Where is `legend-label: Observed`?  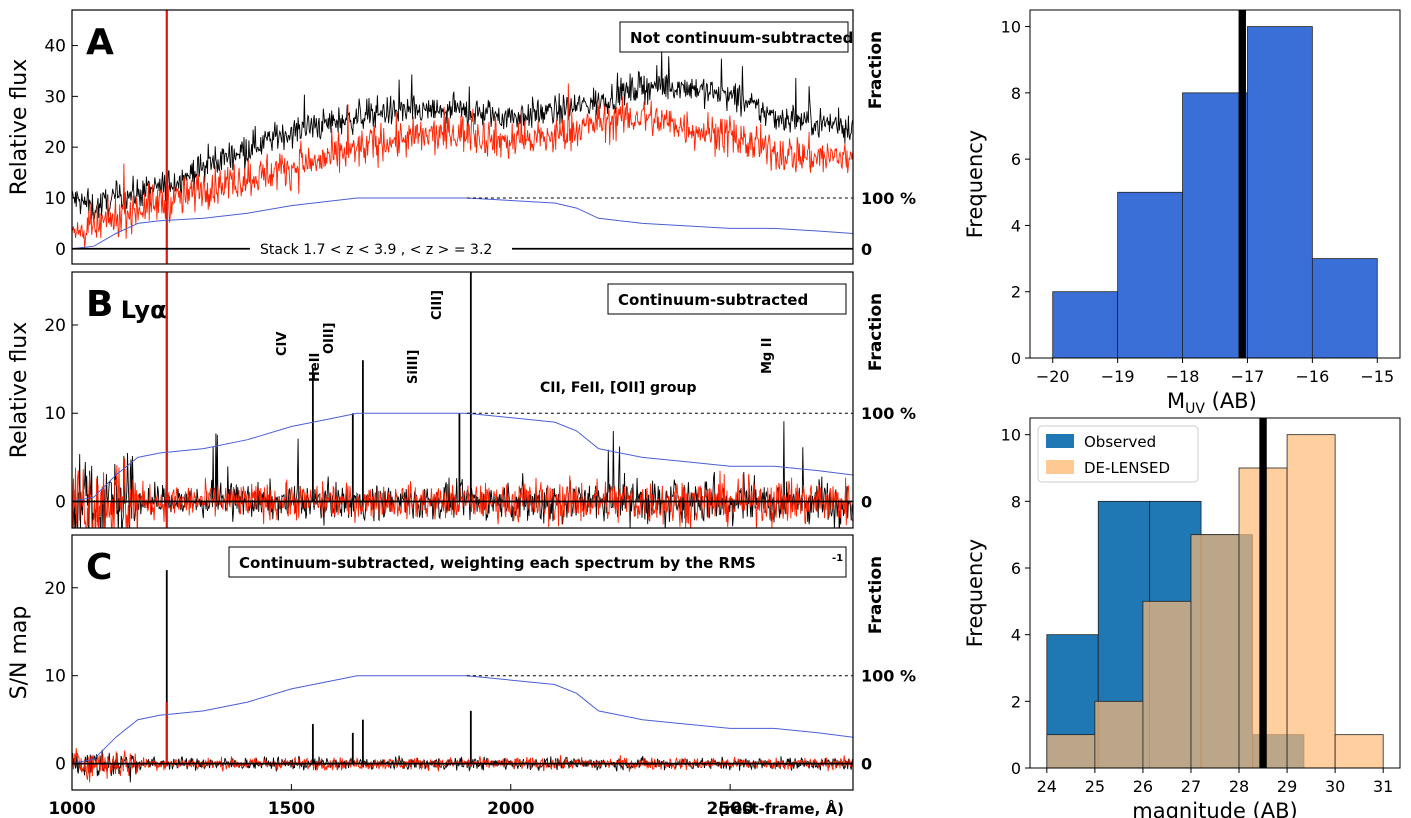 legend-label: Observed is located at coordinates (1120, 442).